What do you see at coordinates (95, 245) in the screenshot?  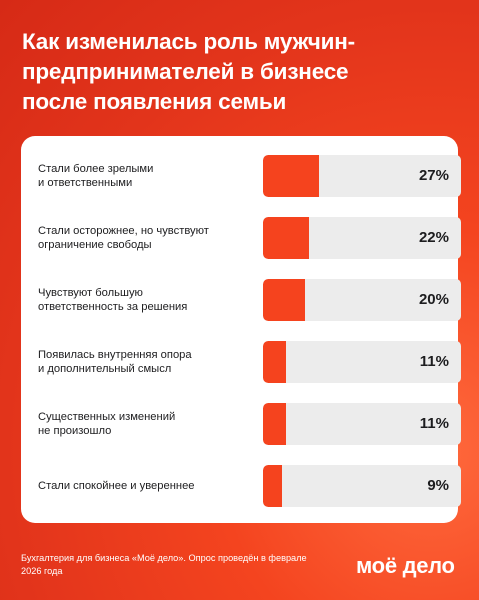 I see `bar-category-label-line: ограничение свободы` at bounding box center [95, 245].